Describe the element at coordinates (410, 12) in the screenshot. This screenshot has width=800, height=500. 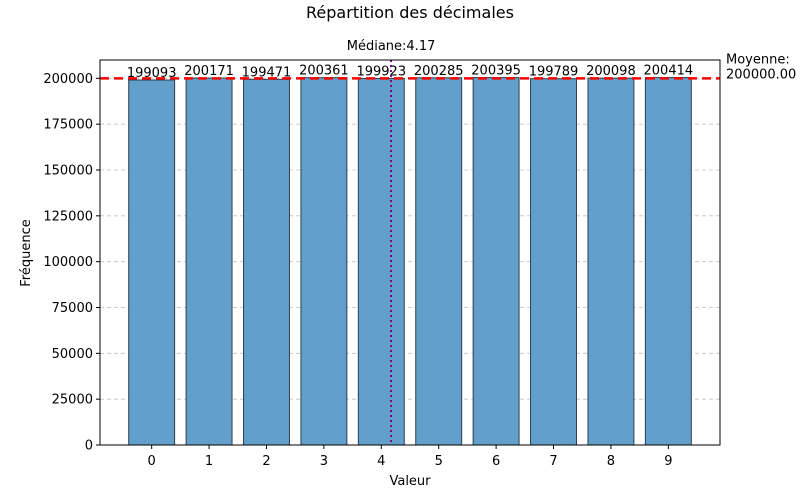
I see `chart-title: Répartition des décimales` at that location.